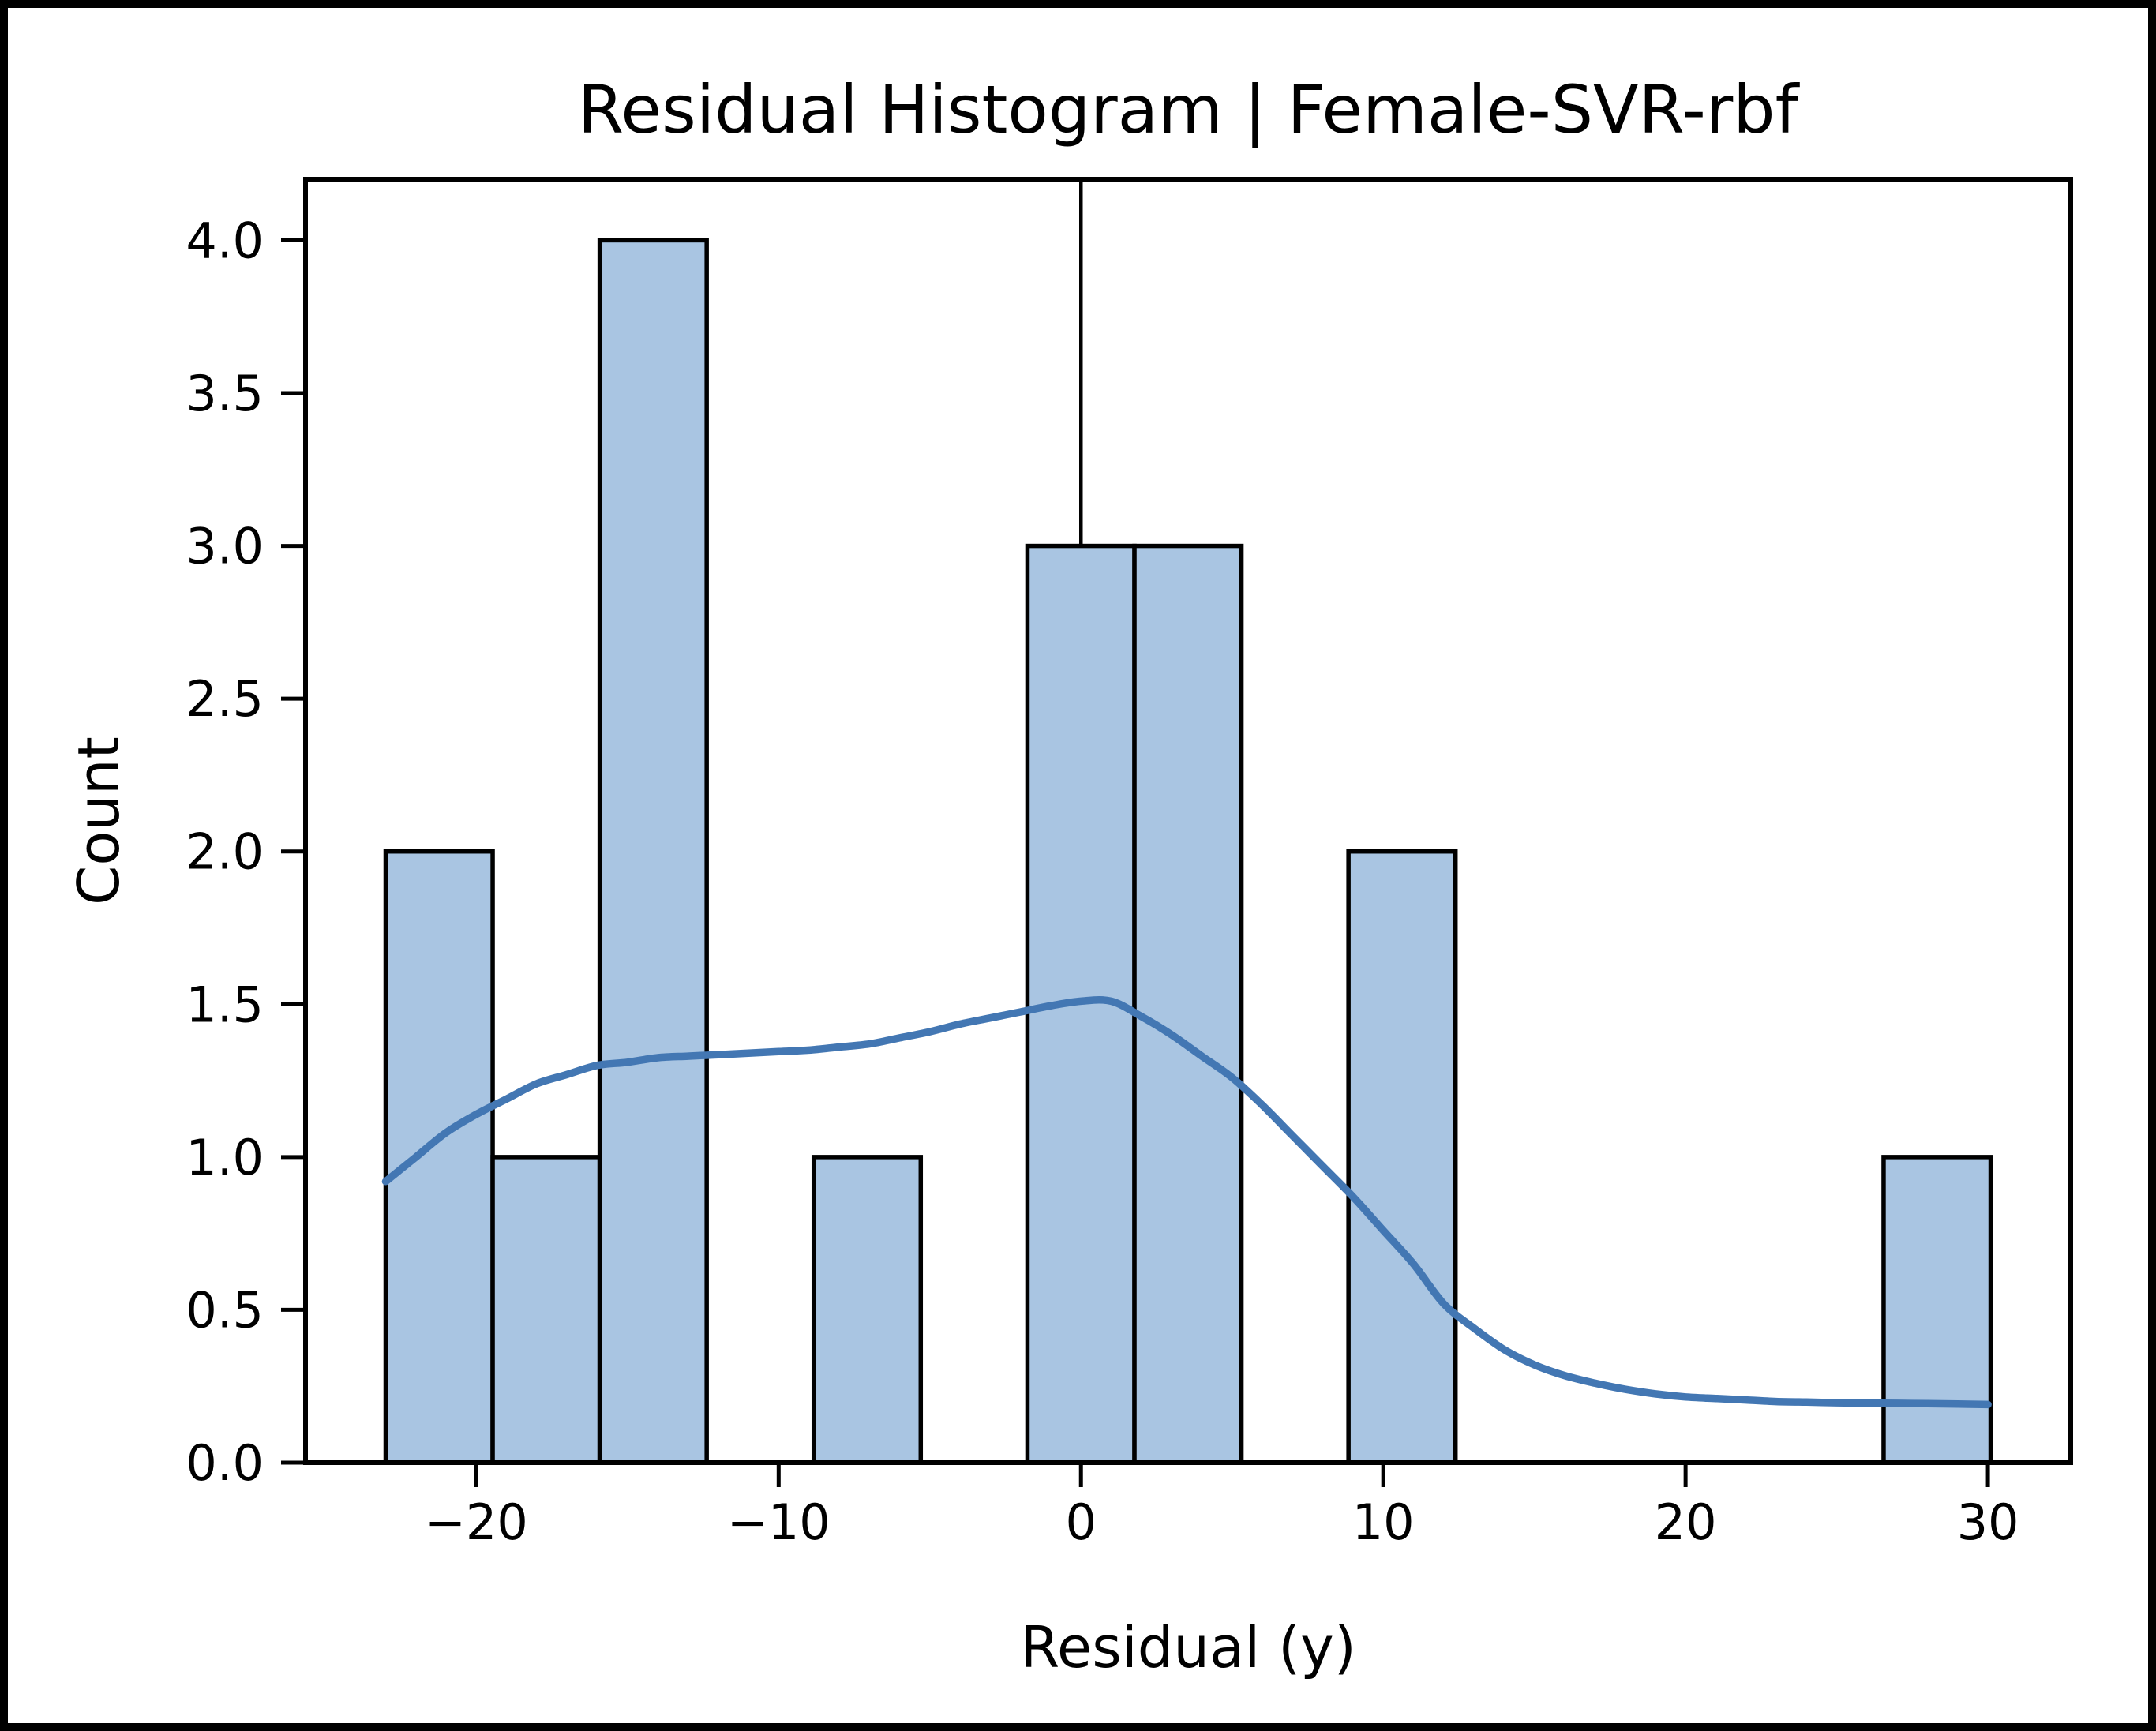 The height and width of the screenshot is (1731, 2156). What do you see at coordinates (1222, 1507) in the screenshot?
I see `x-axis-ticks: −20 −10 0 10 20 30` at bounding box center [1222, 1507].